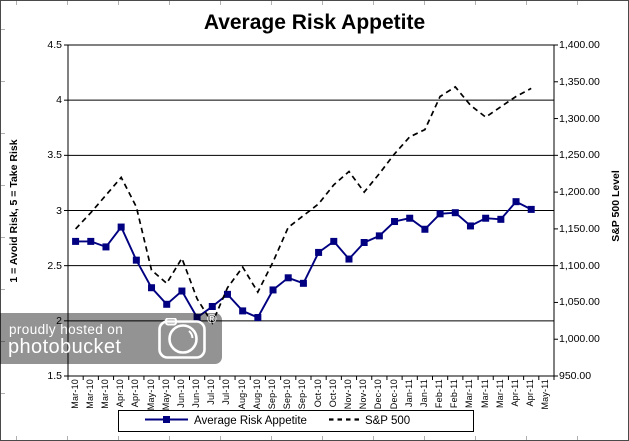 The width and height of the screenshot is (629, 441). I want to click on right-axis-tick-label: 950.00, so click(575, 376).